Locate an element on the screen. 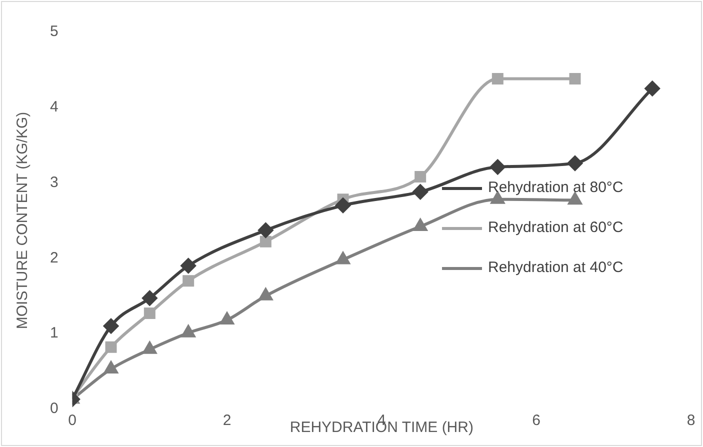 This screenshot has height=447, width=703. x-tick-label: 6 is located at coordinates (536, 421).